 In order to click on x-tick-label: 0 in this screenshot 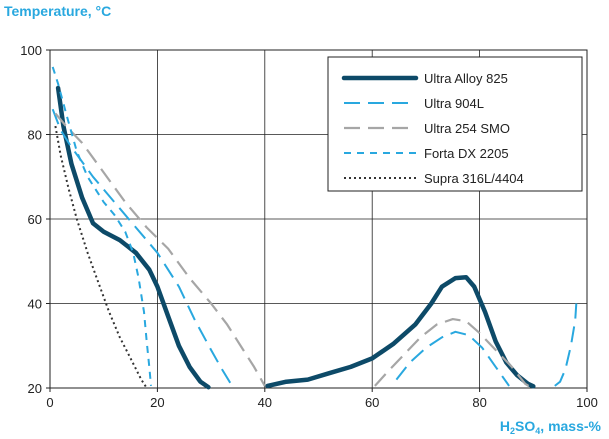, I will do `click(49, 402)`.